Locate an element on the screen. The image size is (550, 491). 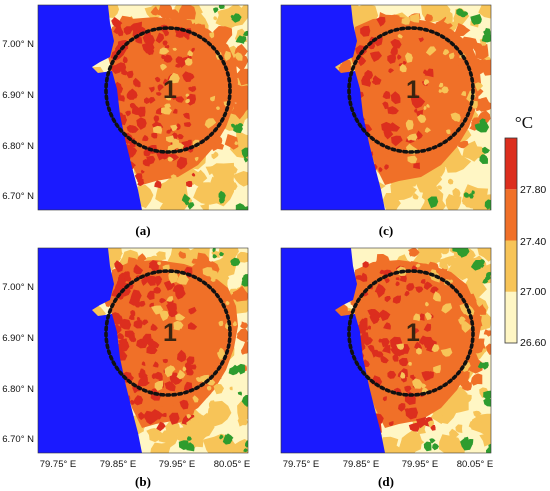
panel-label: (c) is located at coordinates (386, 230).